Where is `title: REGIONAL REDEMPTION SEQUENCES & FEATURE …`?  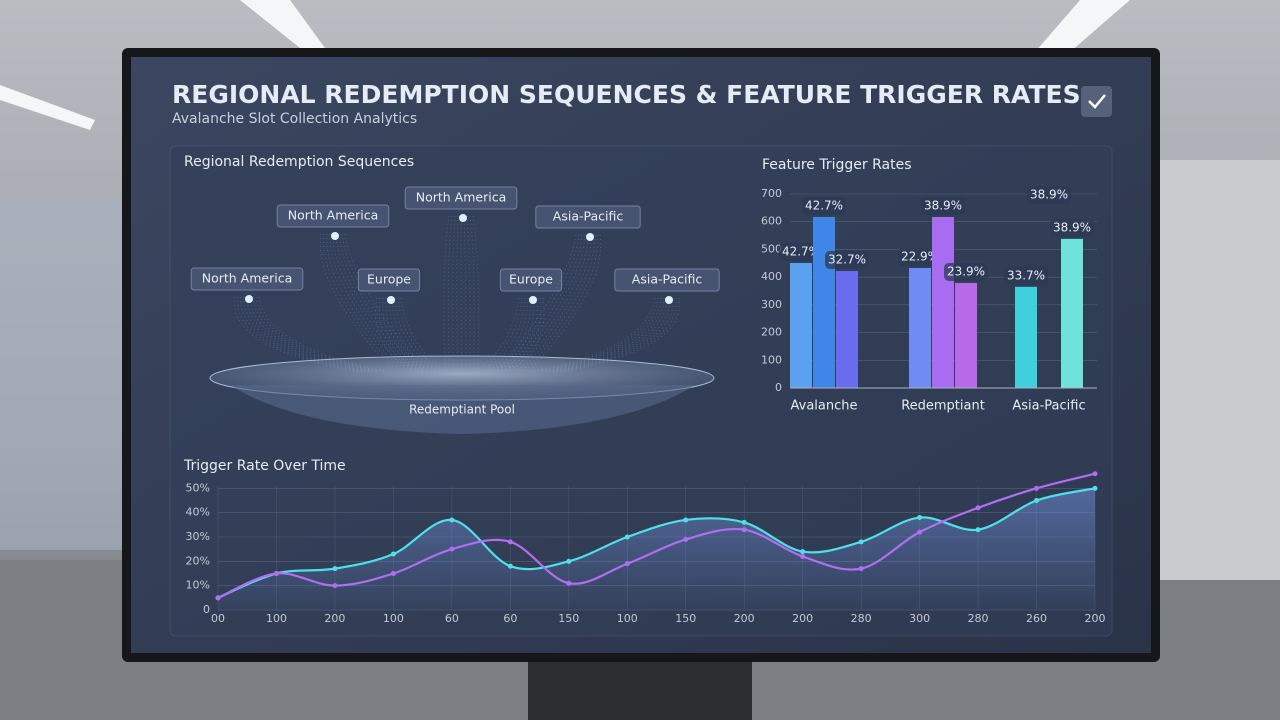
title: REGIONAL REDEMPTION SEQUENCES & FEATURE … is located at coordinates (626, 94).